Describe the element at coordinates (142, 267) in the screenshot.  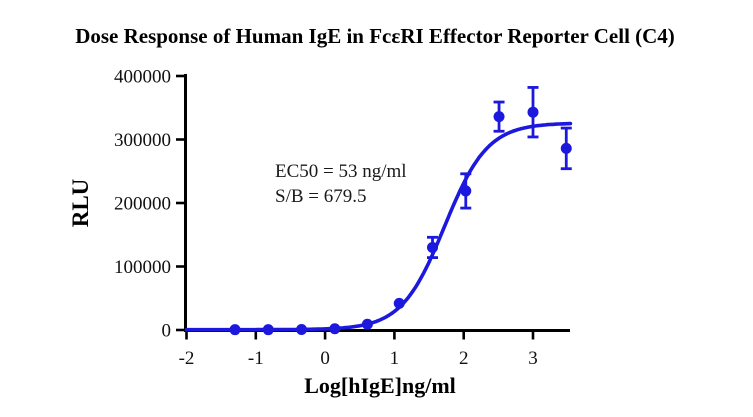
I see `y-tick-label: 100000` at that location.